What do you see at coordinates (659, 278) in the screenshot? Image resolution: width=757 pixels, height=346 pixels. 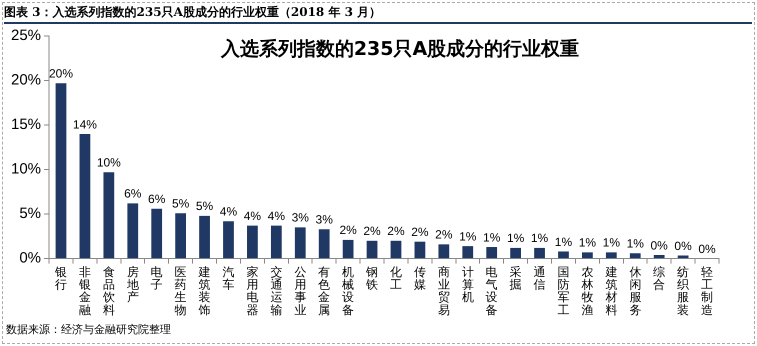 I see `x-tick-label: 综合` at bounding box center [659, 278].